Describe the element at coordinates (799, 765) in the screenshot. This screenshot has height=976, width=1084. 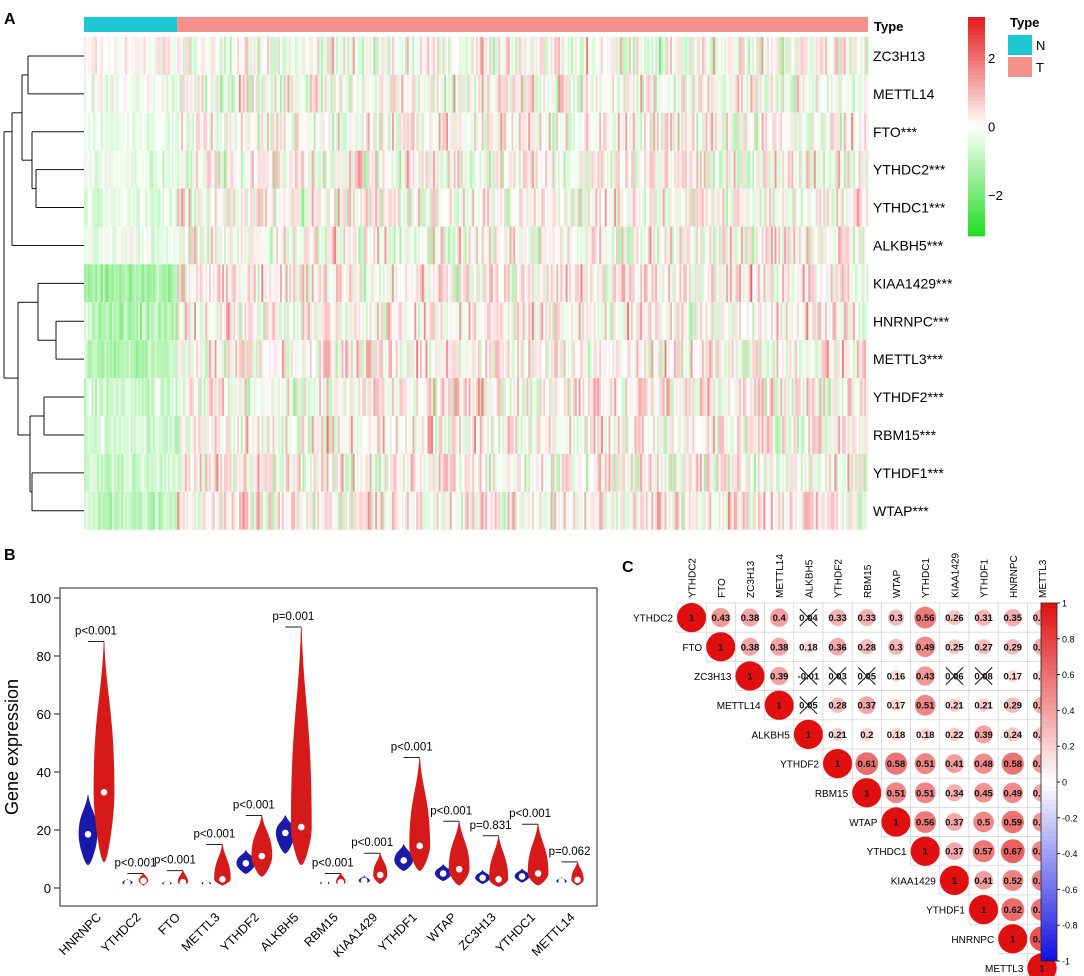
I see `corr-row-label: YTHDF2` at that location.